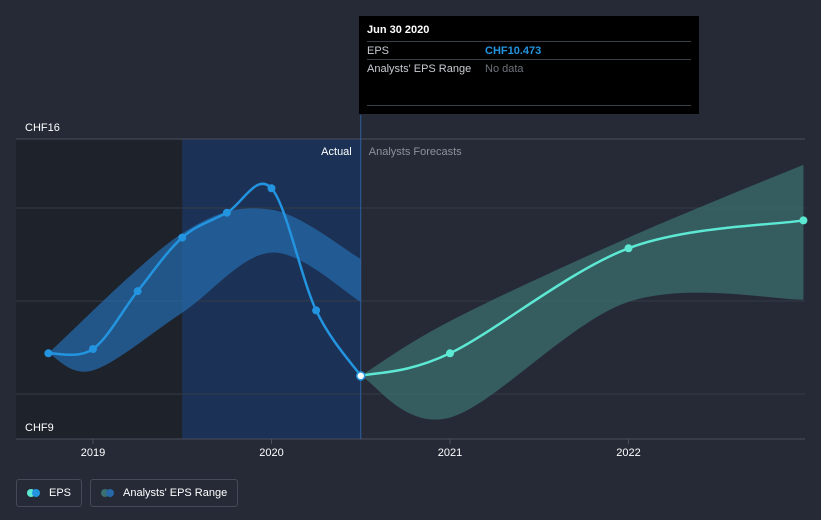 This screenshot has width=821, height=520. I want to click on forecast-section-label: Analysts Forecasts, so click(415, 152).